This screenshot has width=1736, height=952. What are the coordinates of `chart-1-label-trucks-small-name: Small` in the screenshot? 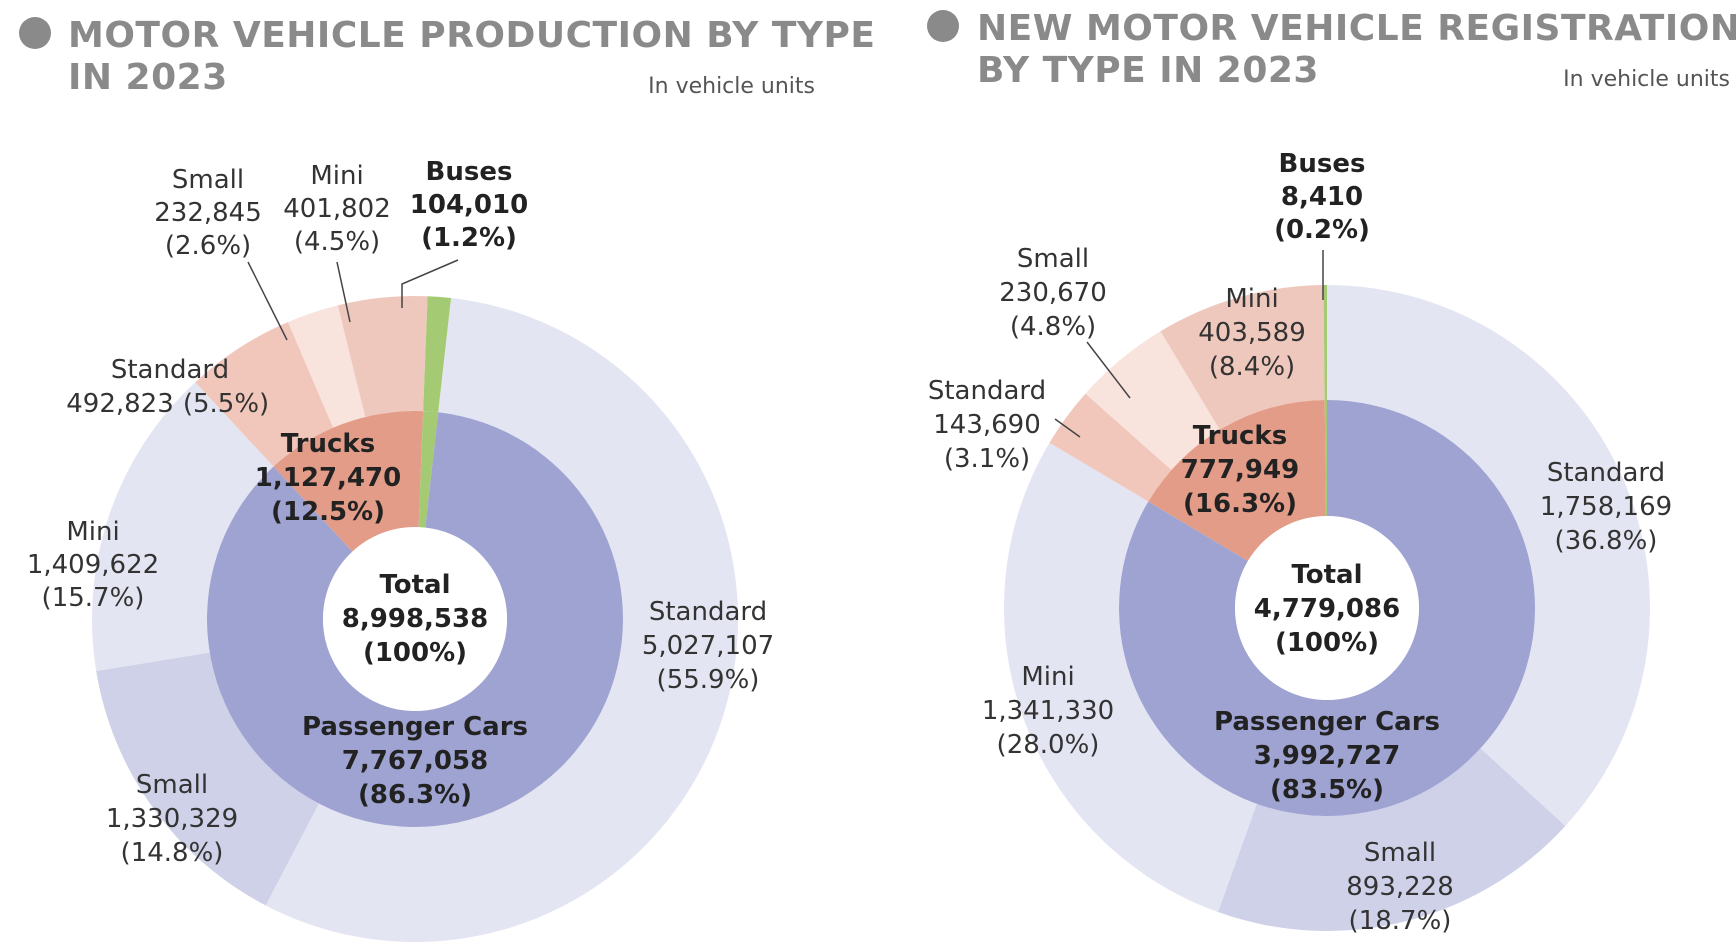 It's located at (208, 180).